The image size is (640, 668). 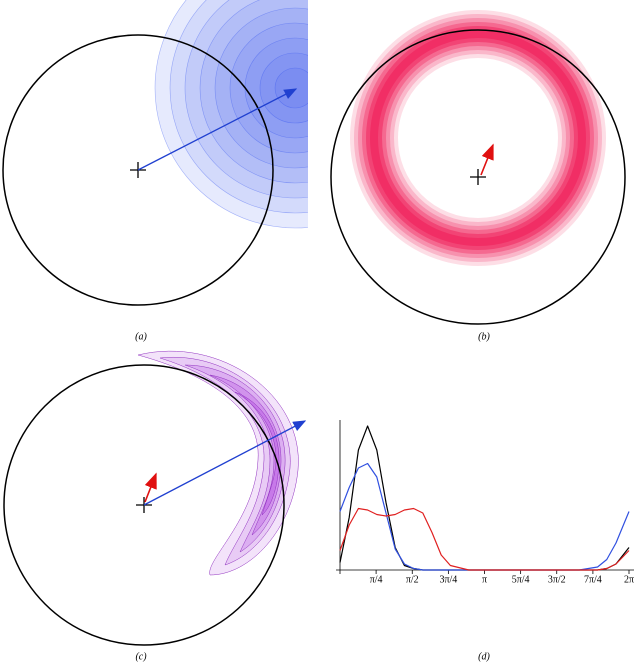 I want to click on panel-a, so click(x=231, y=114).